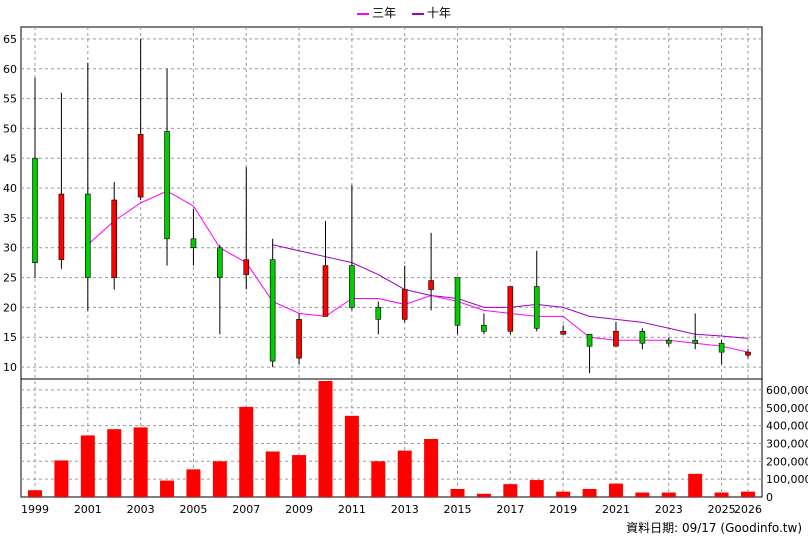 This screenshot has height=540, width=808. I want to click on legend-label-ma10: 十年, so click(438, 13).